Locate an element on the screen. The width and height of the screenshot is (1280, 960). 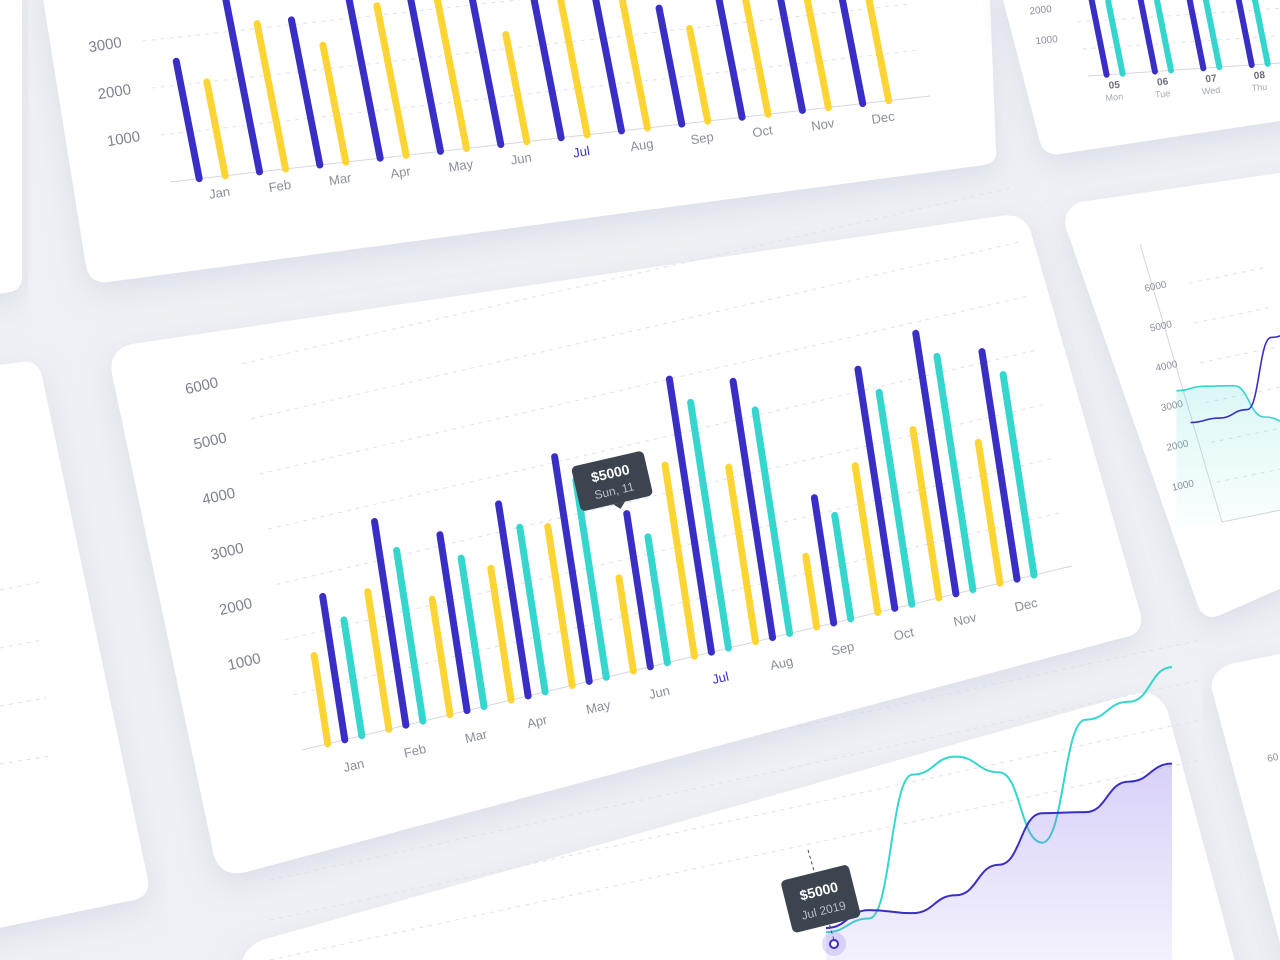
x-tick-label: 05 is located at coordinates (1114, 86).